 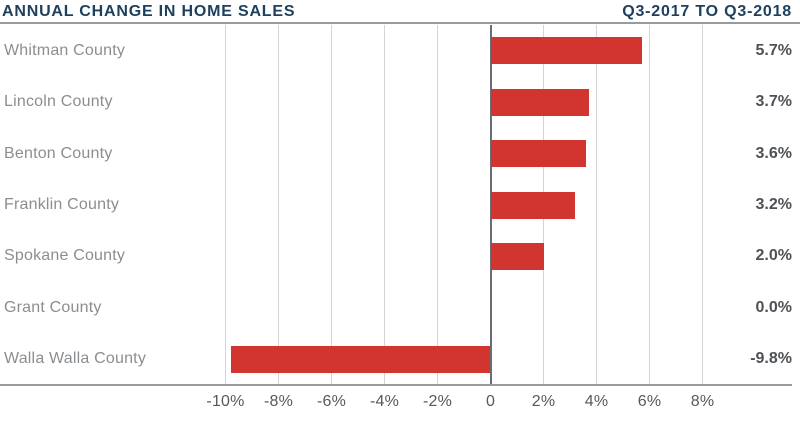 What do you see at coordinates (773, 204) in the screenshot?
I see `value-label: 3.2%` at bounding box center [773, 204].